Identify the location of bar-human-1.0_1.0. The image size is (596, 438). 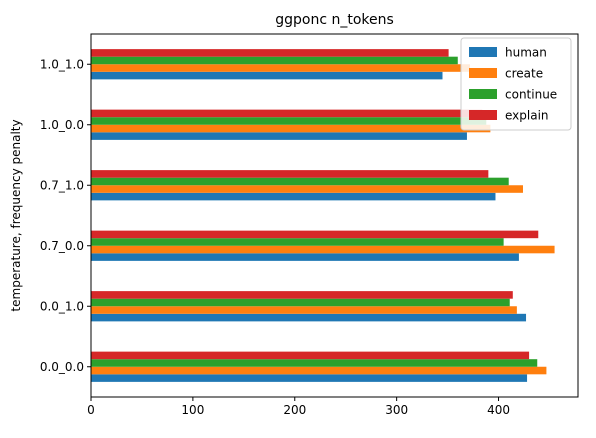
(267, 75).